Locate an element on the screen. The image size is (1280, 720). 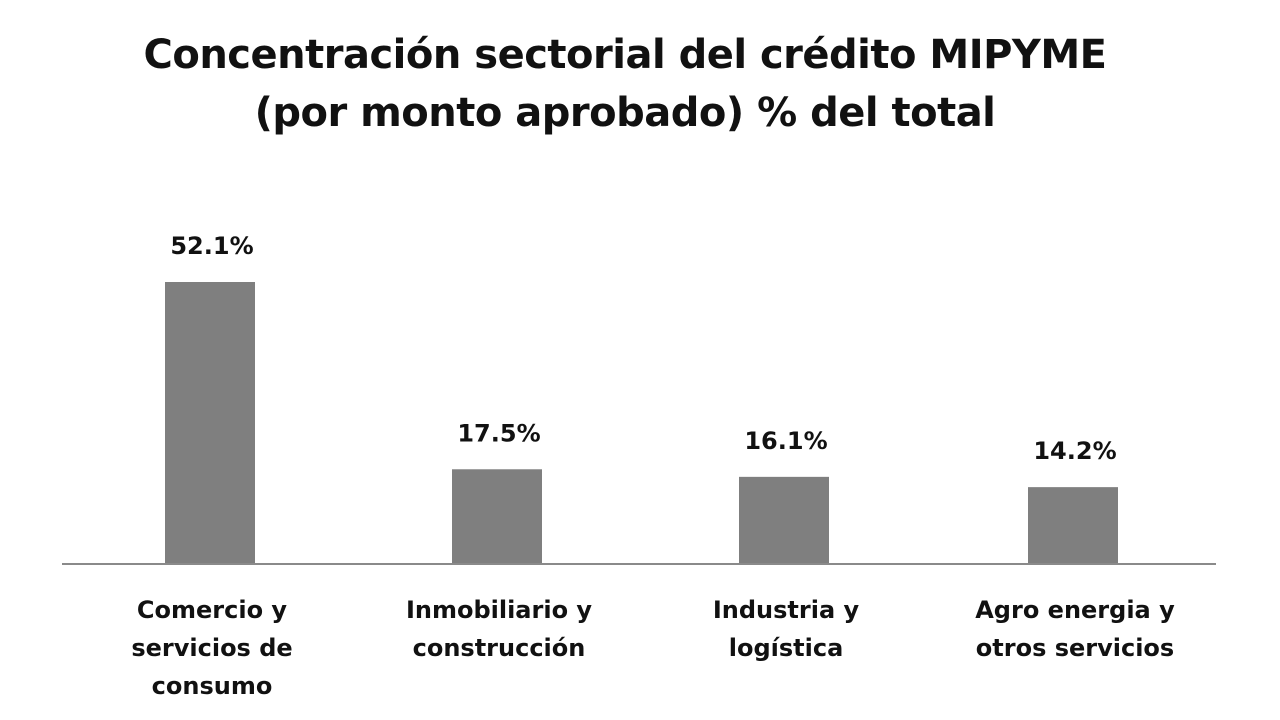
category-label-2-line-2: construcción is located at coordinates (499, 648).